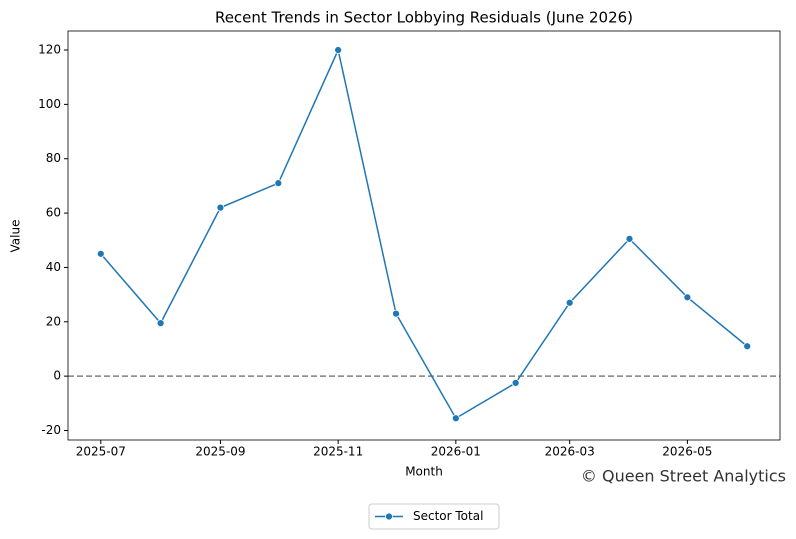  Describe the element at coordinates (424, 472) in the screenshot. I see `x-axis-label: Month` at that location.